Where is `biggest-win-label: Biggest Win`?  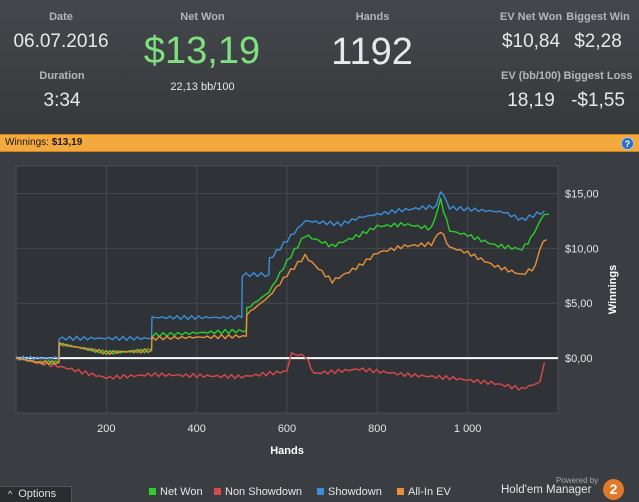 biggest-win-label: Biggest Win is located at coordinates (598, 17).